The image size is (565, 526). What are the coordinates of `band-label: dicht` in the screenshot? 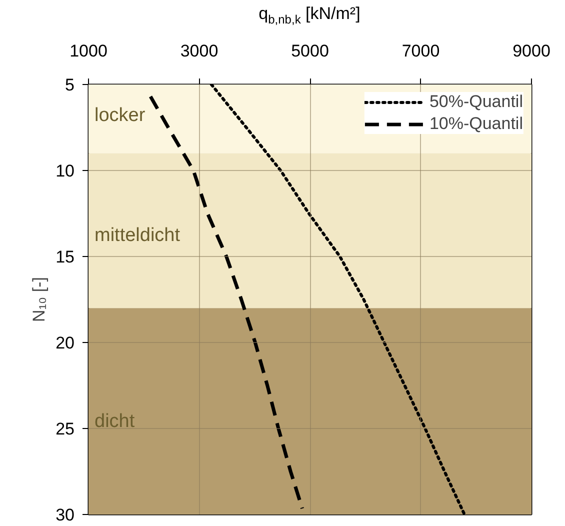 It's located at (115, 421).